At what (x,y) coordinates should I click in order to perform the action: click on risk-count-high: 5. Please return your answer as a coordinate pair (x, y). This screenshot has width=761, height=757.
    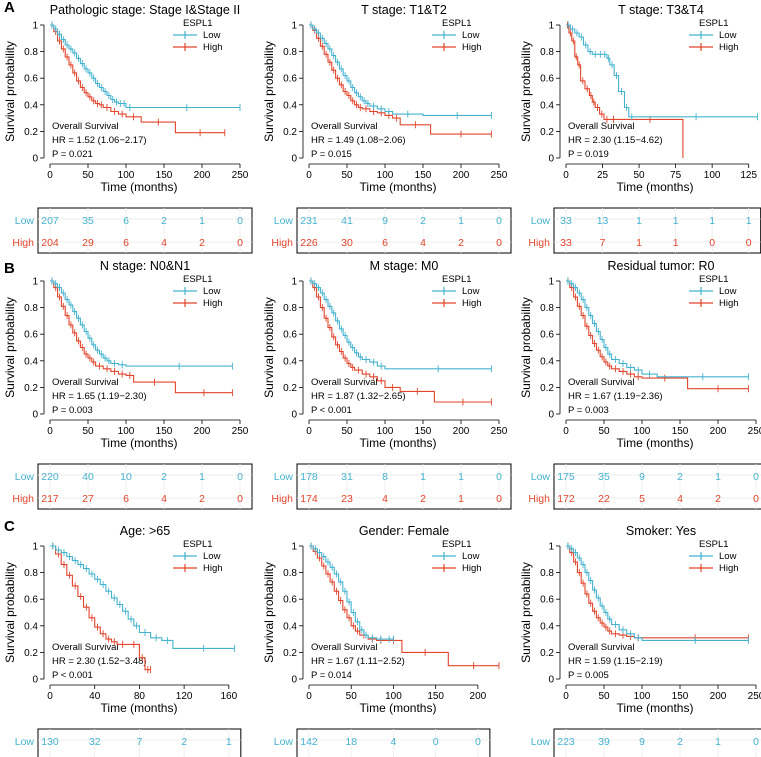
    Looking at the image, I should click on (642, 499).